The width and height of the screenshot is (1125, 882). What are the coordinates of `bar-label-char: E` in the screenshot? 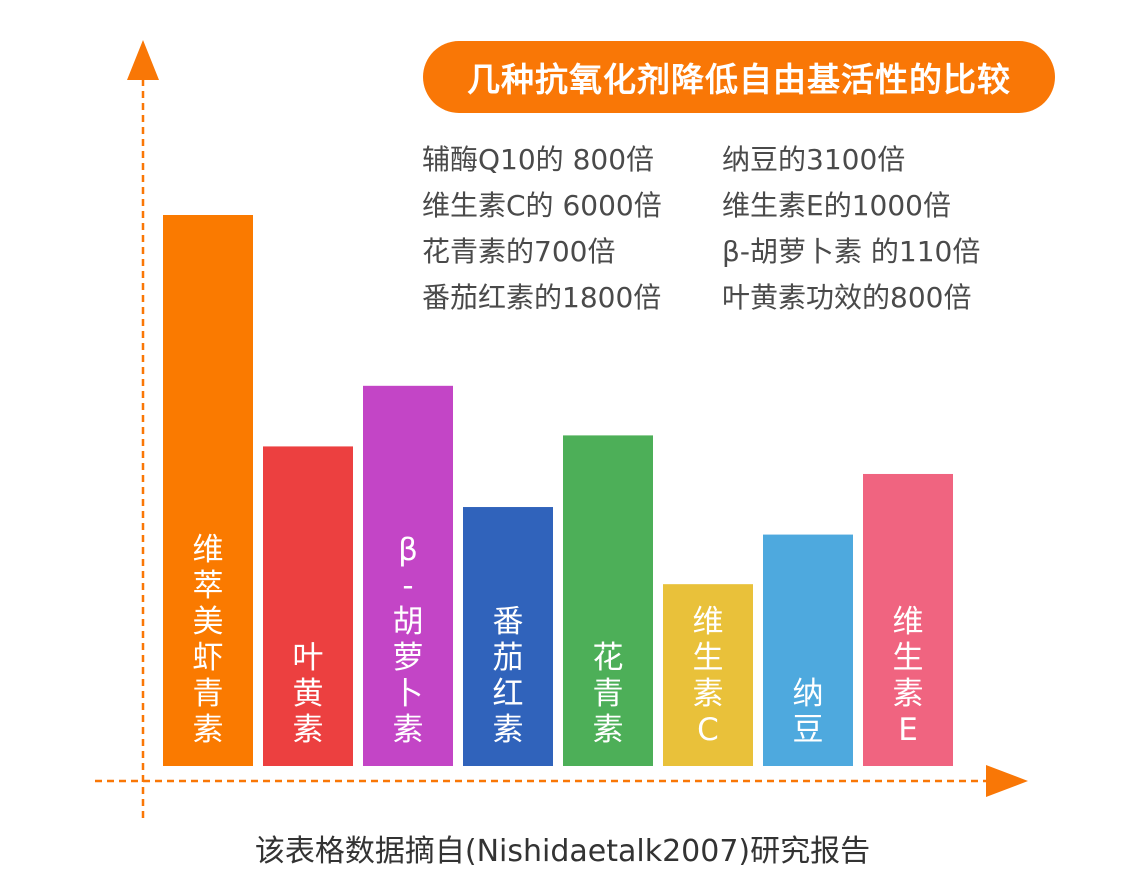 It's located at (908, 730).